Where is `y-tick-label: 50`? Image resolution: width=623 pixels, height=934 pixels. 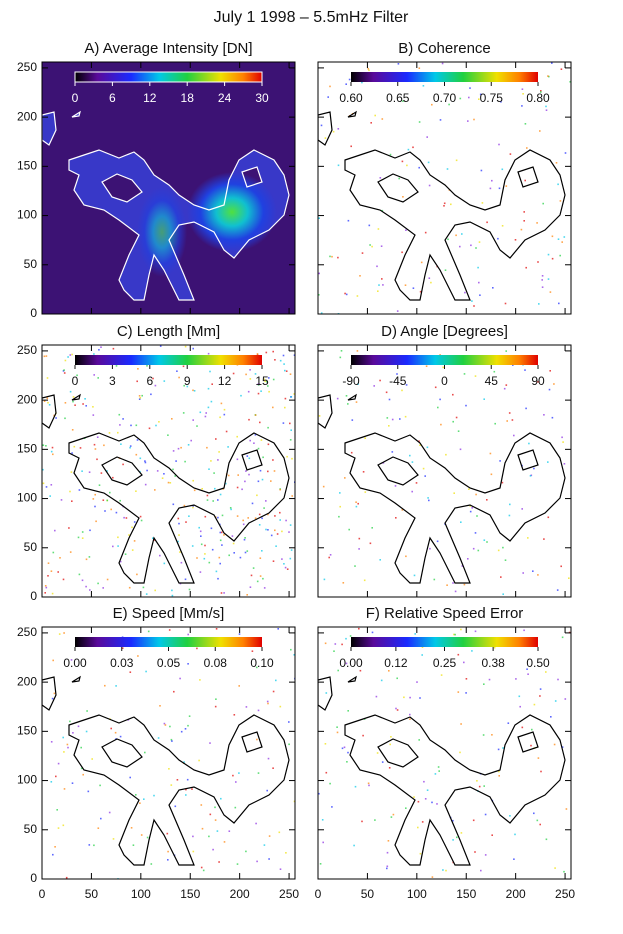
y-tick-label: 50 is located at coordinates (31, 547).